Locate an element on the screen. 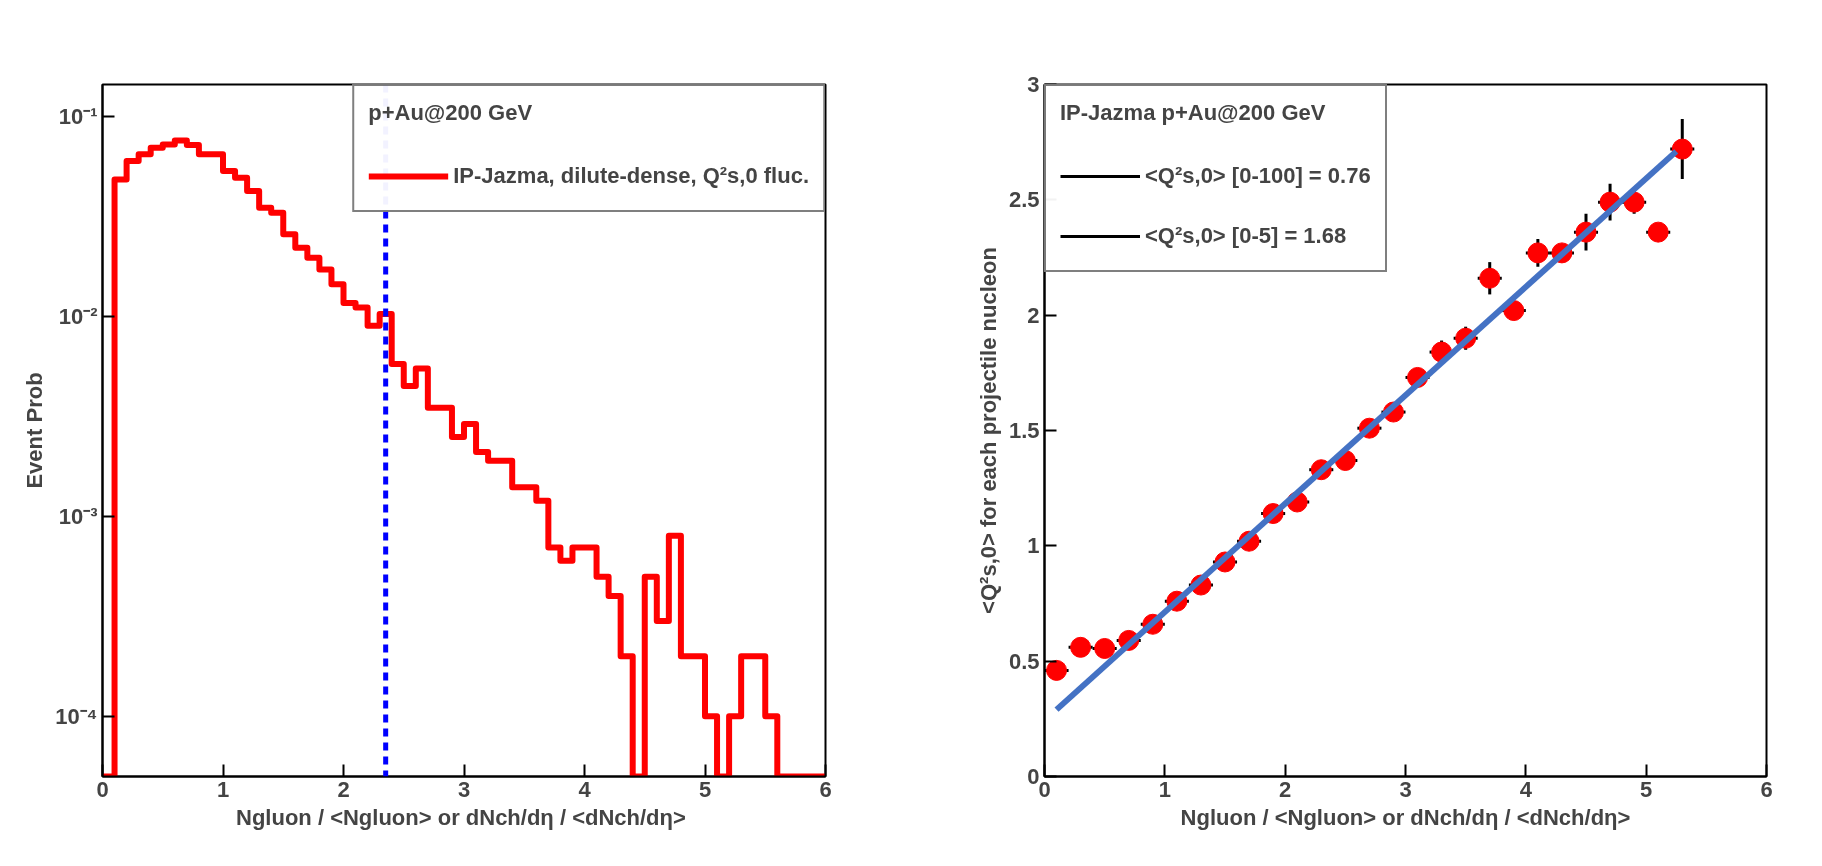 This screenshot has height=866, width=1822. legend-title: p+Au@200 GeV is located at coordinates (451, 113).